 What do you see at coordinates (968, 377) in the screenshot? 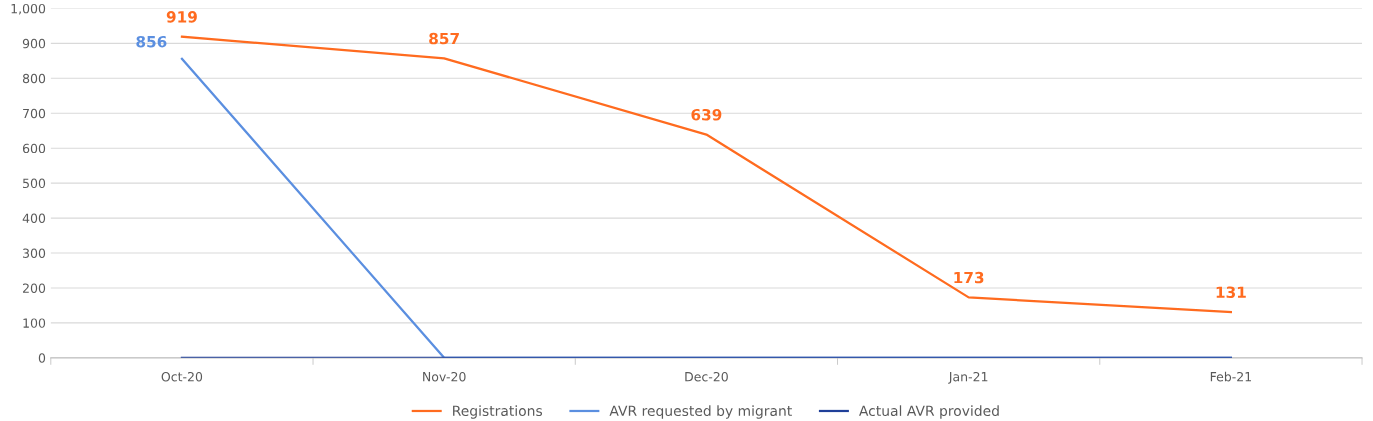
I see `x-tick-label: Jan-21` at bounding box center [968, 377].